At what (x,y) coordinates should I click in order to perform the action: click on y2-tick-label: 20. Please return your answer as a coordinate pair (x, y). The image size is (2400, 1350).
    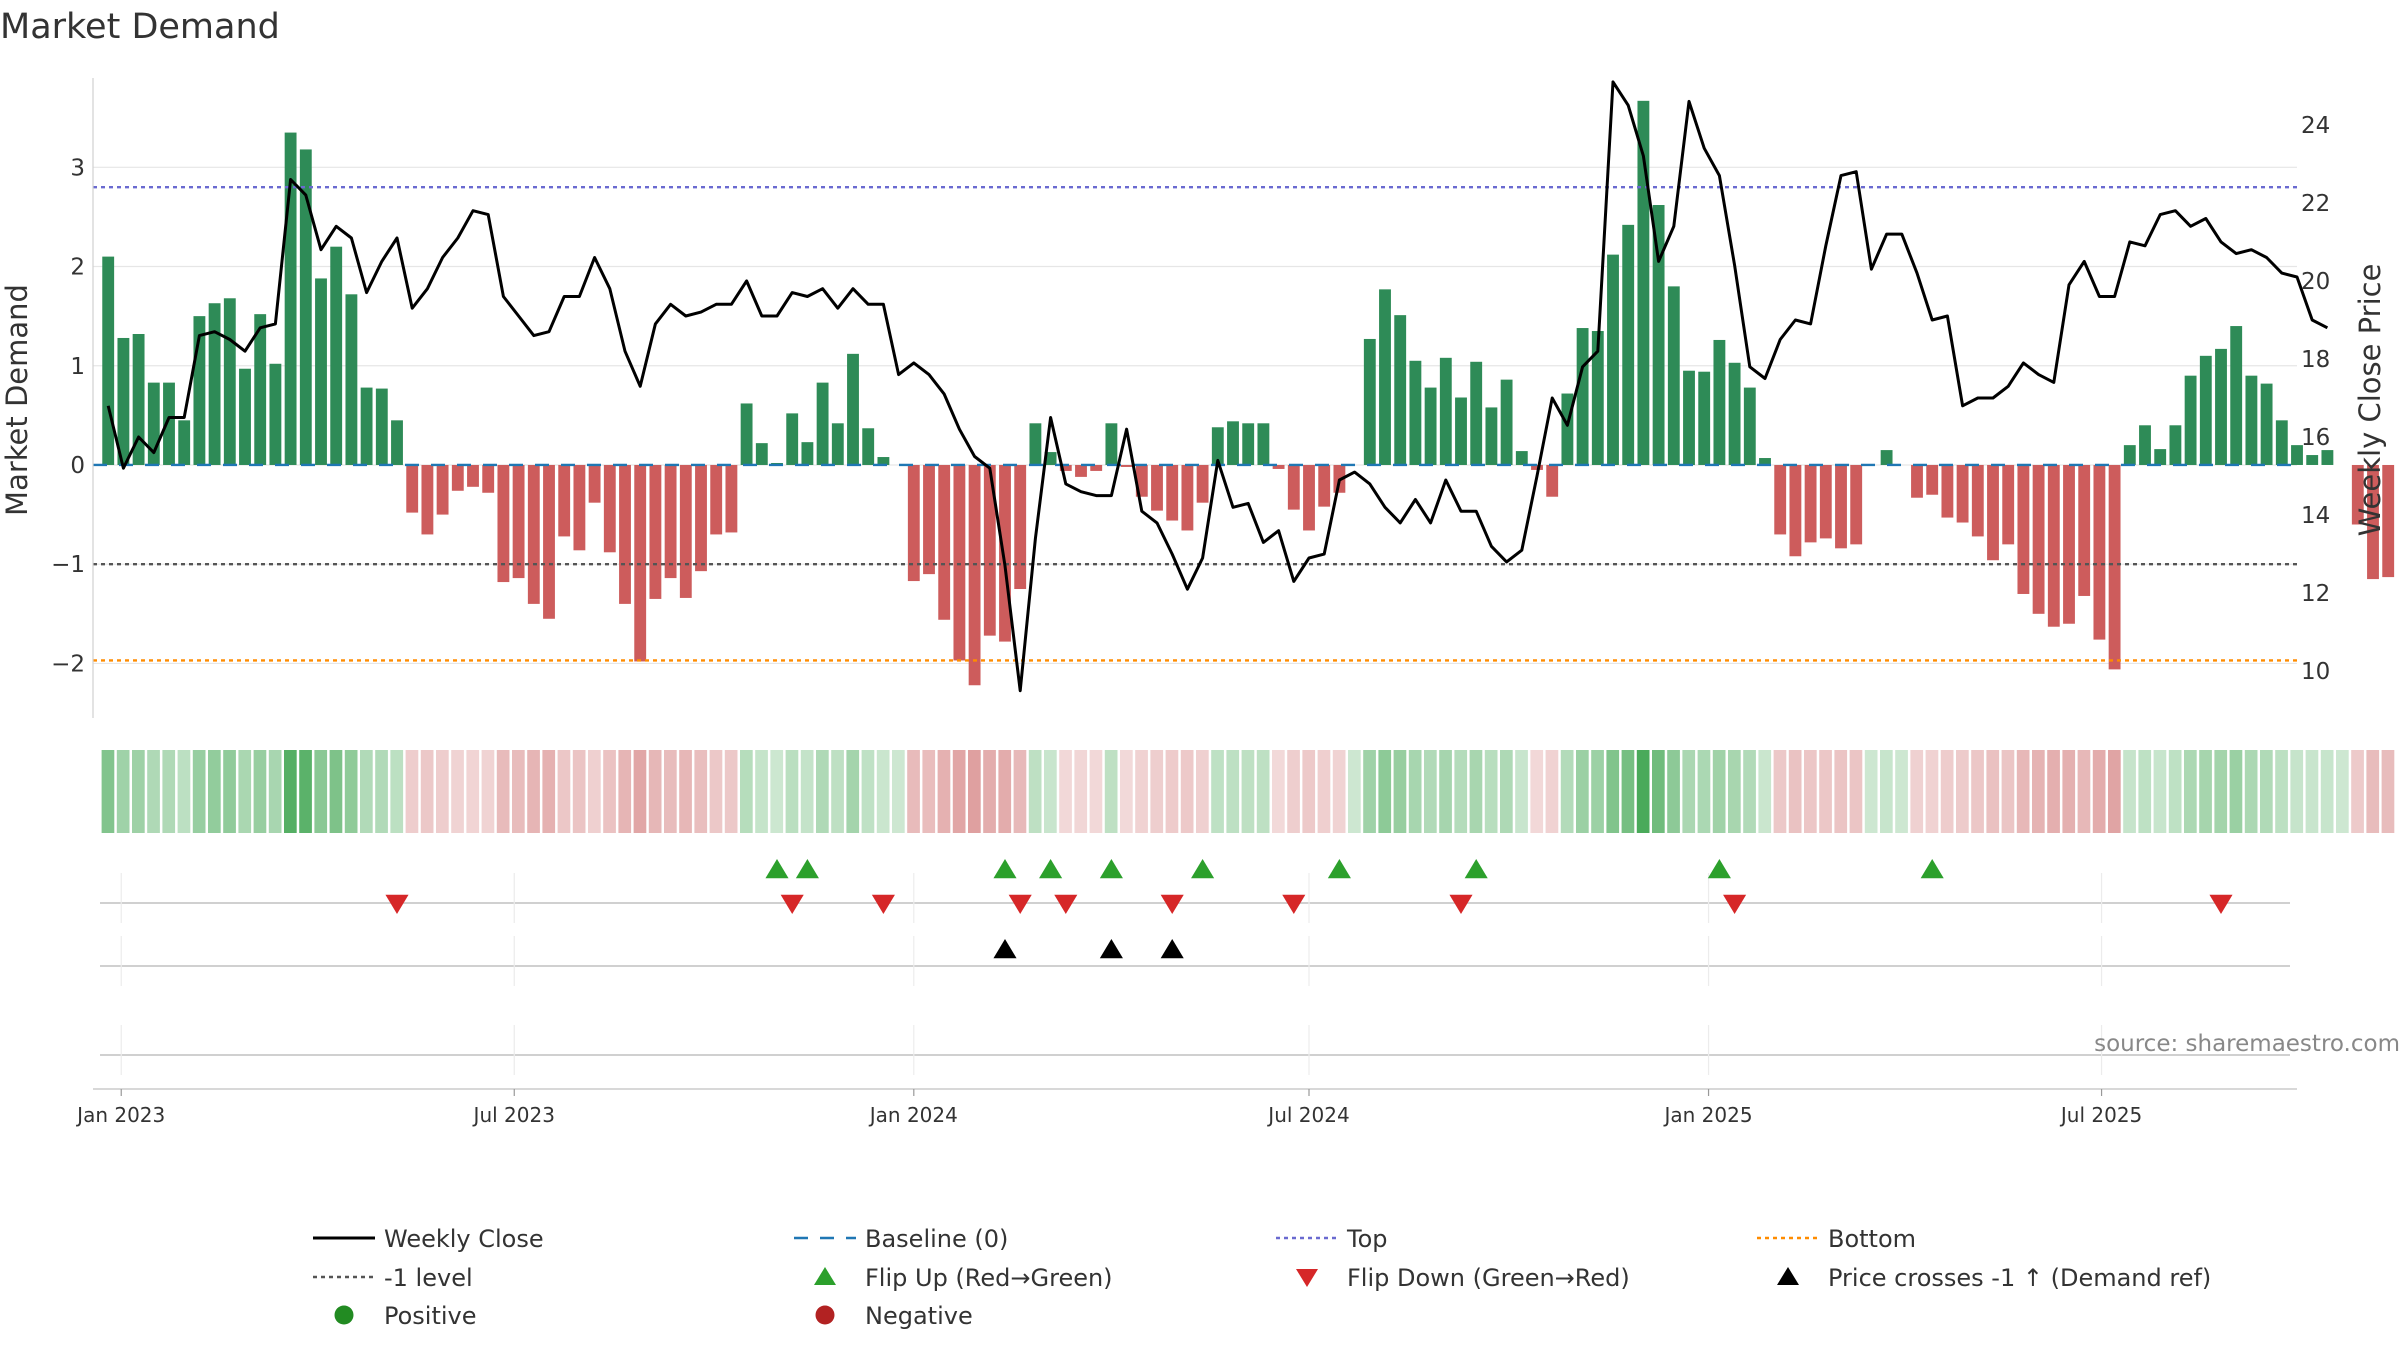
    Looking at the image, I should click on (2315, 282).